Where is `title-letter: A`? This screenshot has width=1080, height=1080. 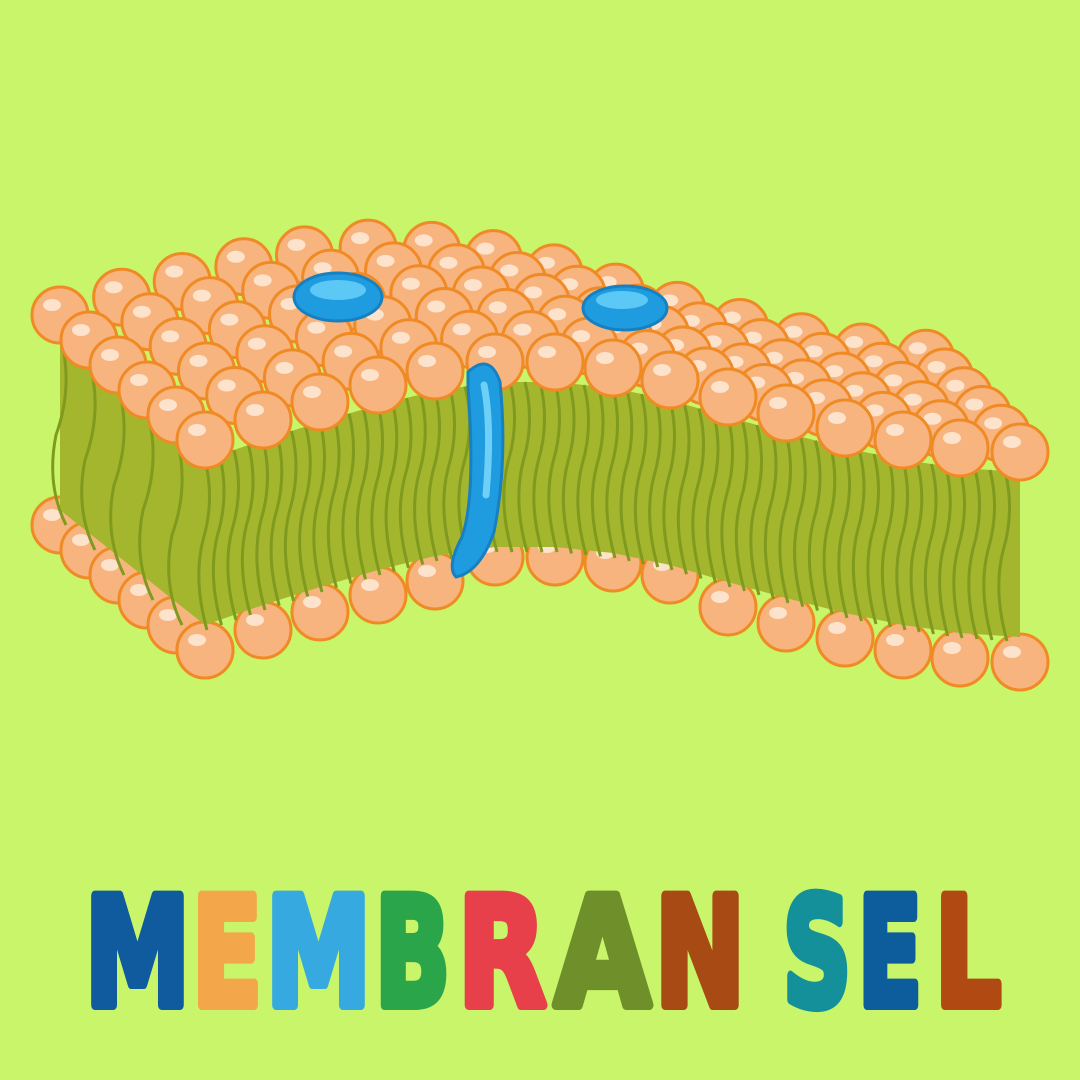 title-letter: A is located at coordinates (602, 954).